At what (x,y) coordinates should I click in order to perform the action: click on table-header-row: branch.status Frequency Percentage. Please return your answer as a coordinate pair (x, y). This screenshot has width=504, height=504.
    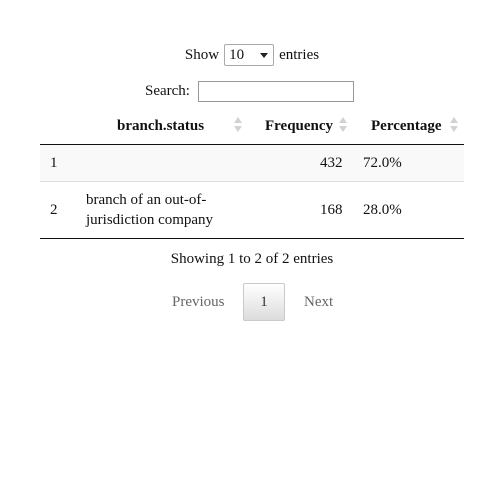
    Looking at the image, I should click on (252, 126).